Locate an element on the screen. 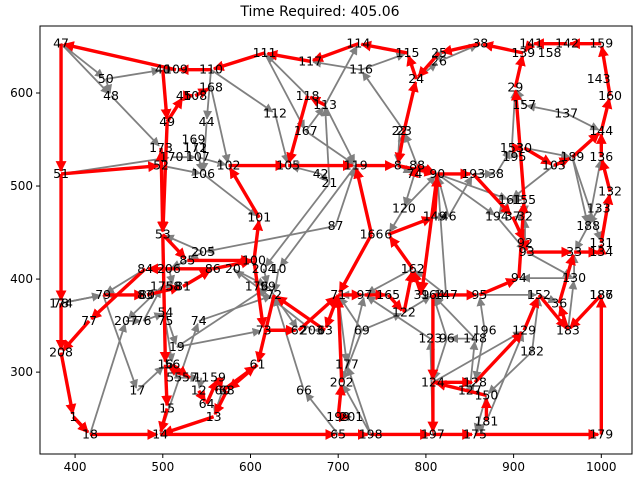 This screenshot has width=640, height=480. node-label-40: 40 is located at coordinates (163, 69).